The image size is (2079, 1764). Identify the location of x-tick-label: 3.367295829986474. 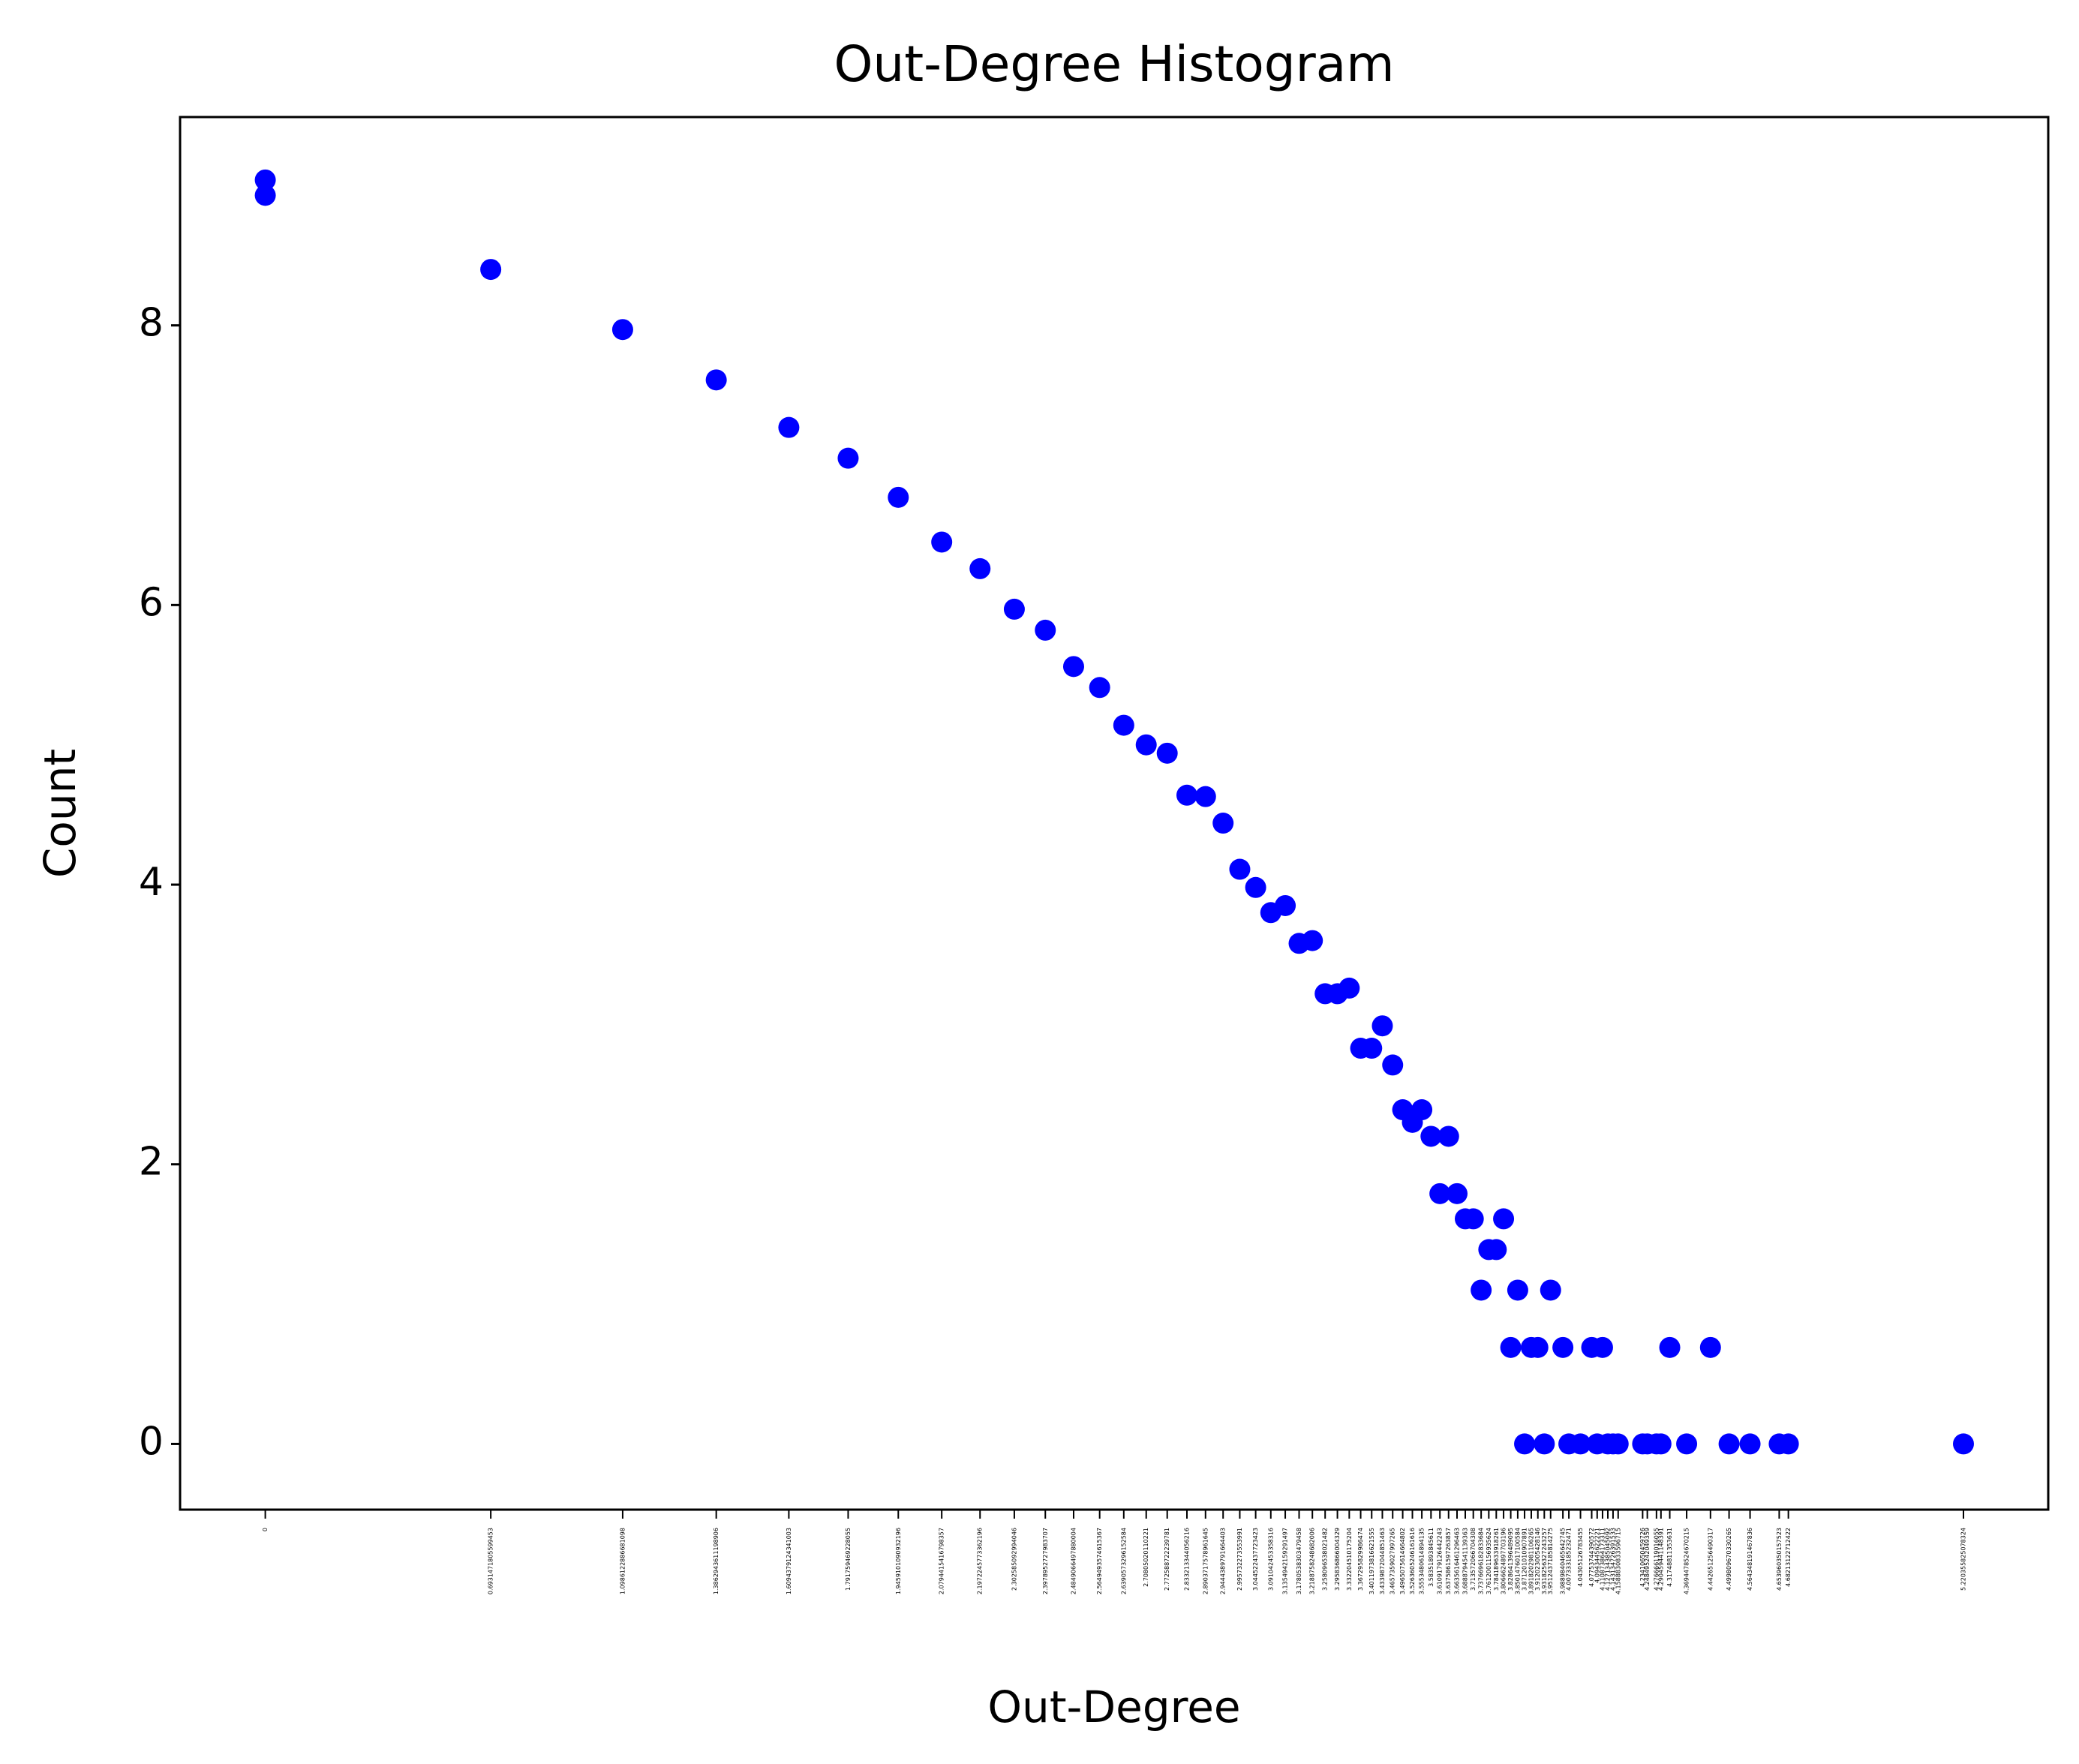
(1360, 1559).